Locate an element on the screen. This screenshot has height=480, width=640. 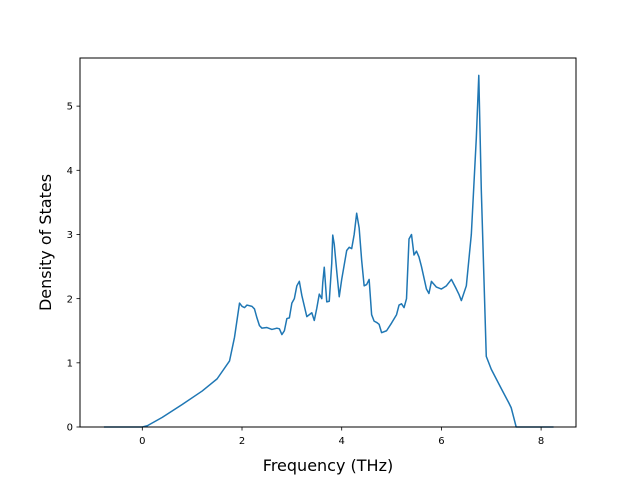
x-axis-ticks: 0 2 4 6 8 is located at coordinates (341, 437).